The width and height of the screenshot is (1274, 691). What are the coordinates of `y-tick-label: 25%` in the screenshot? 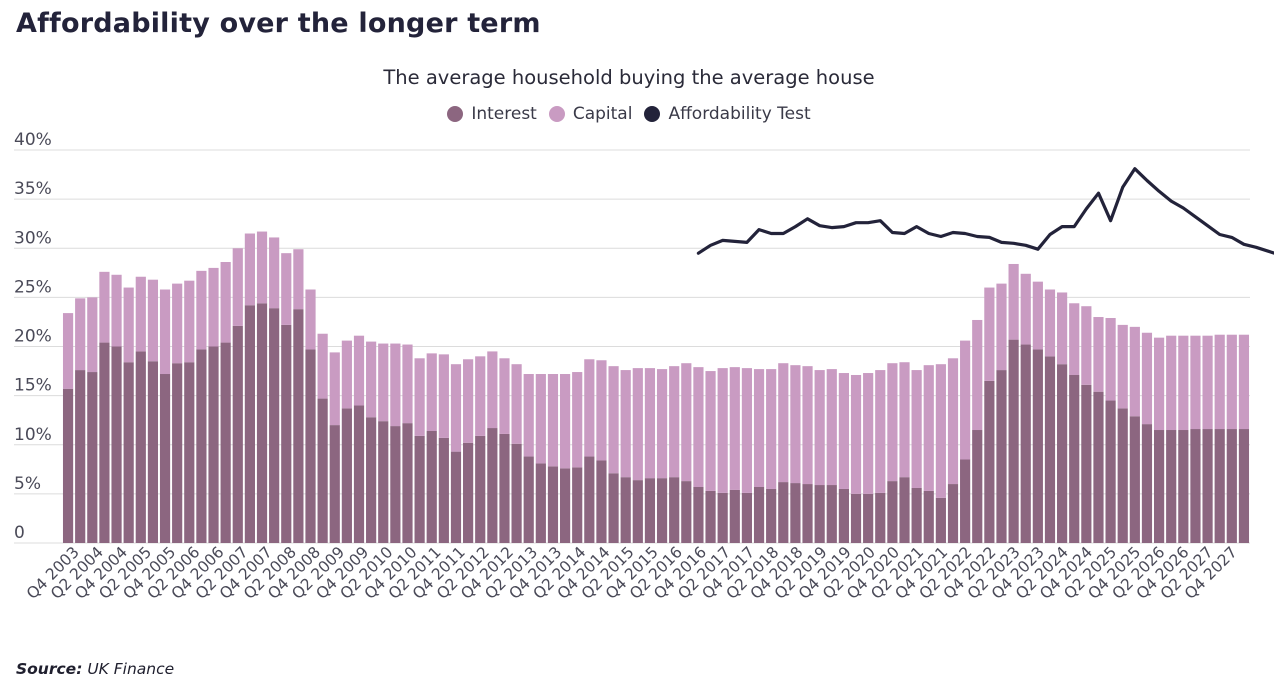 It's located at (33, 287).